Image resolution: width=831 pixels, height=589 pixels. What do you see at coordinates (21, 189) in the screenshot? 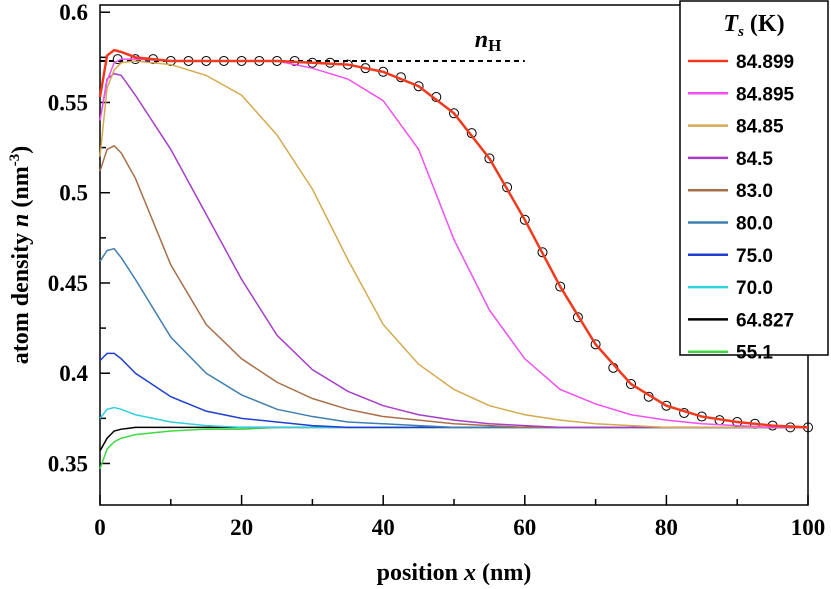
I see `y-axis-label-part: (nm` at bounding box center [21, 189].